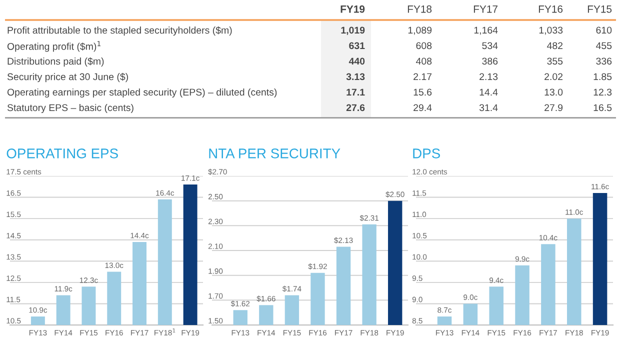 The height and width of the screenshot is (339, 621). I want to click on text: 610, so click(604, 30).